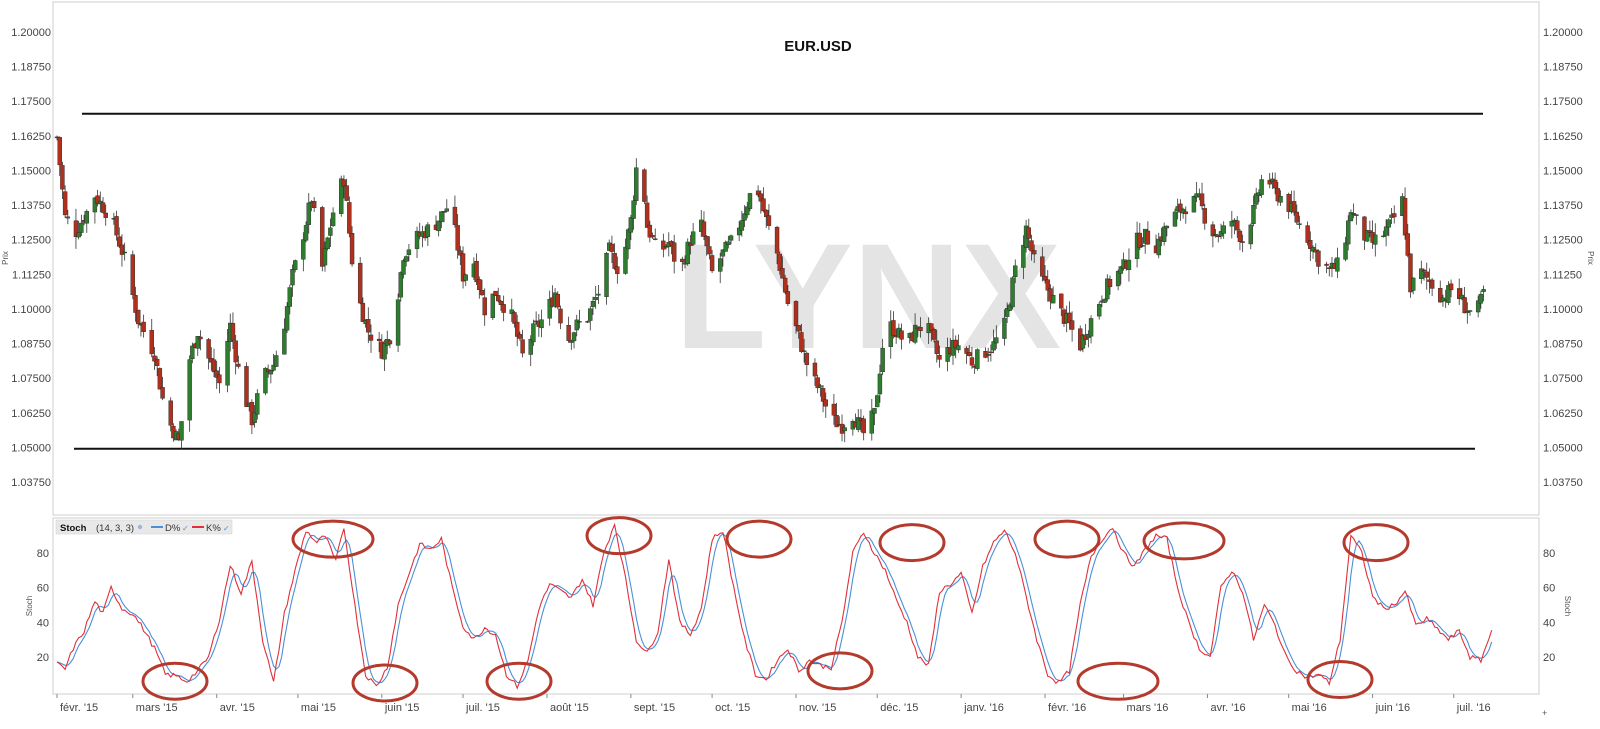 This screenshot has width=1600, height=729. I want to click on stoch-y-tick-left: 60, so click(43, 589).